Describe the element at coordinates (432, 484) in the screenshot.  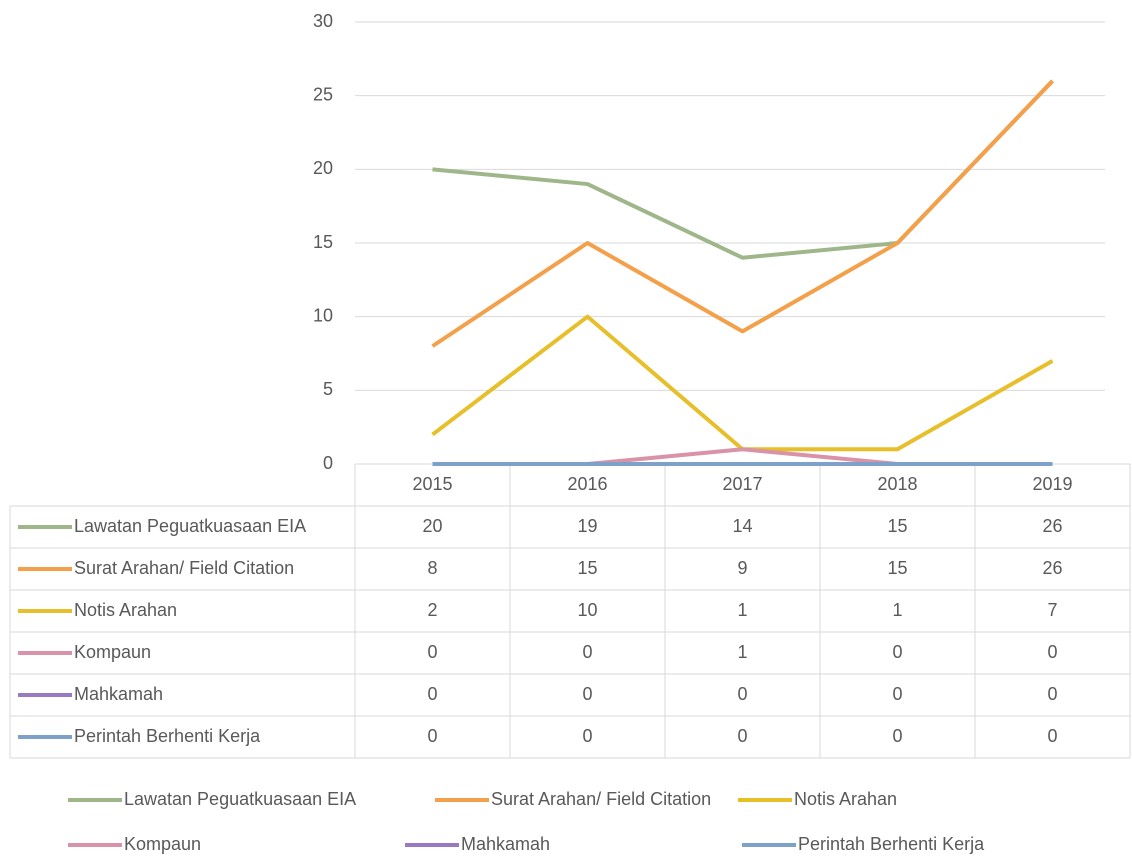
I see `x-tick-label: 2015` at that location.